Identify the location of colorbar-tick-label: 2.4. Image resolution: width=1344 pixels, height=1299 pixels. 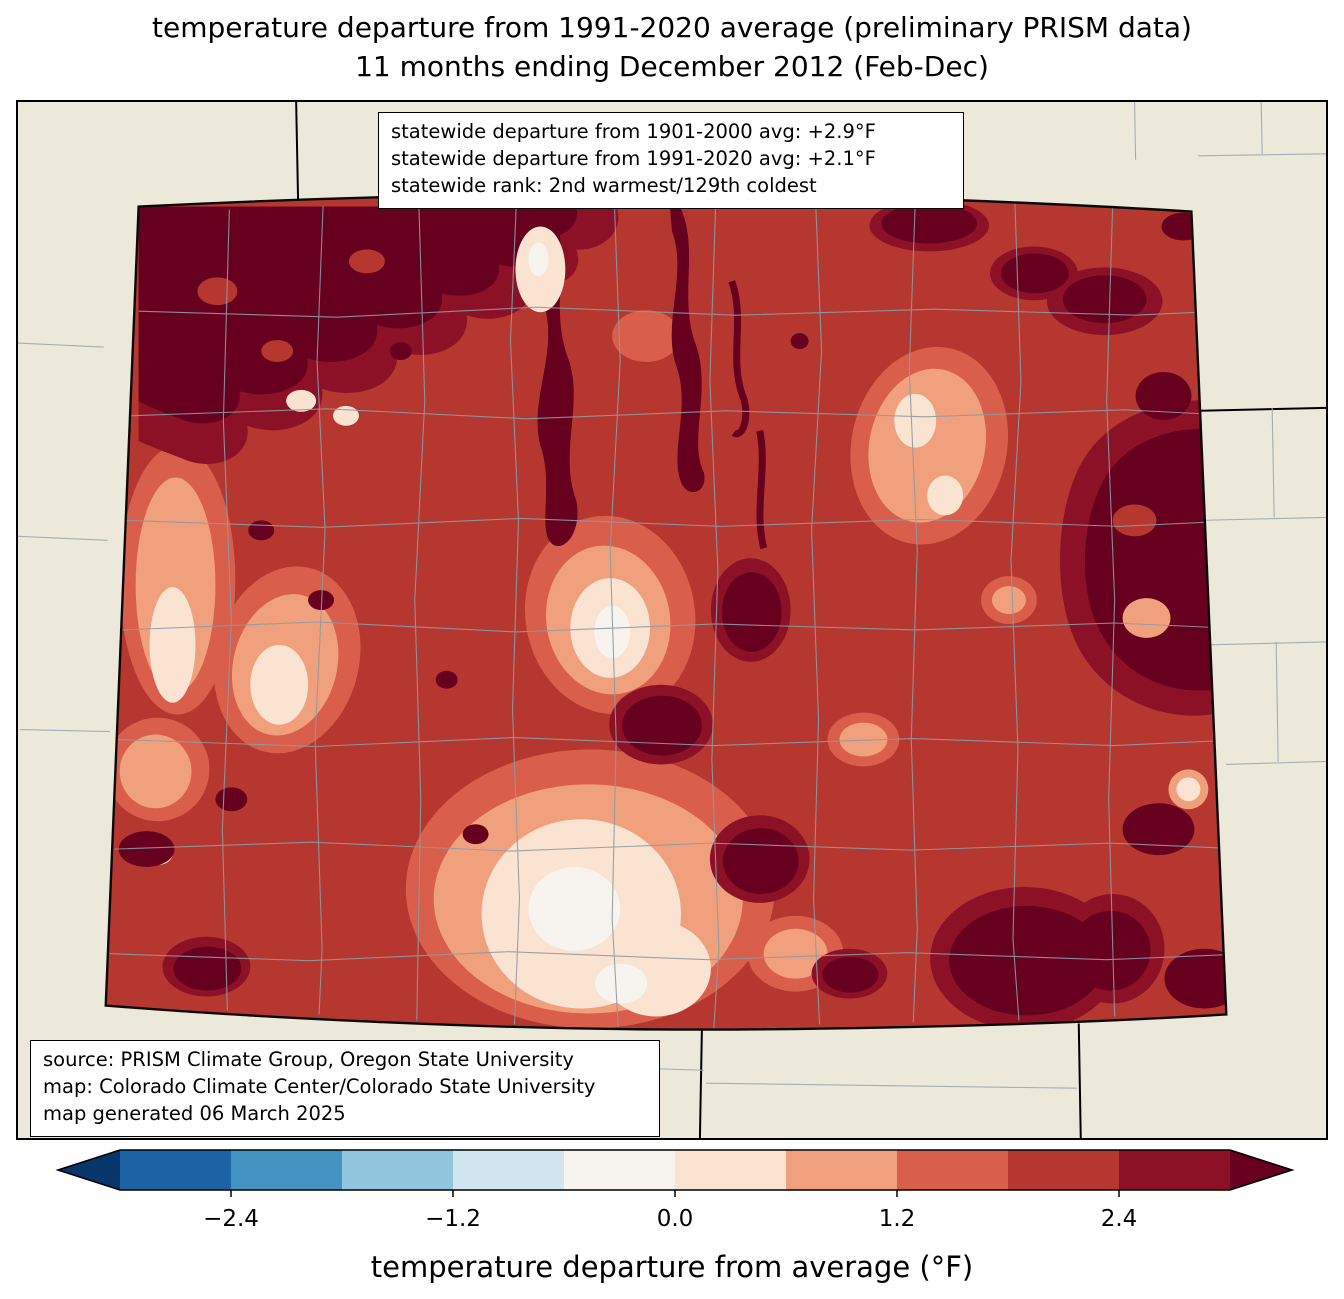
(1119, 1219).